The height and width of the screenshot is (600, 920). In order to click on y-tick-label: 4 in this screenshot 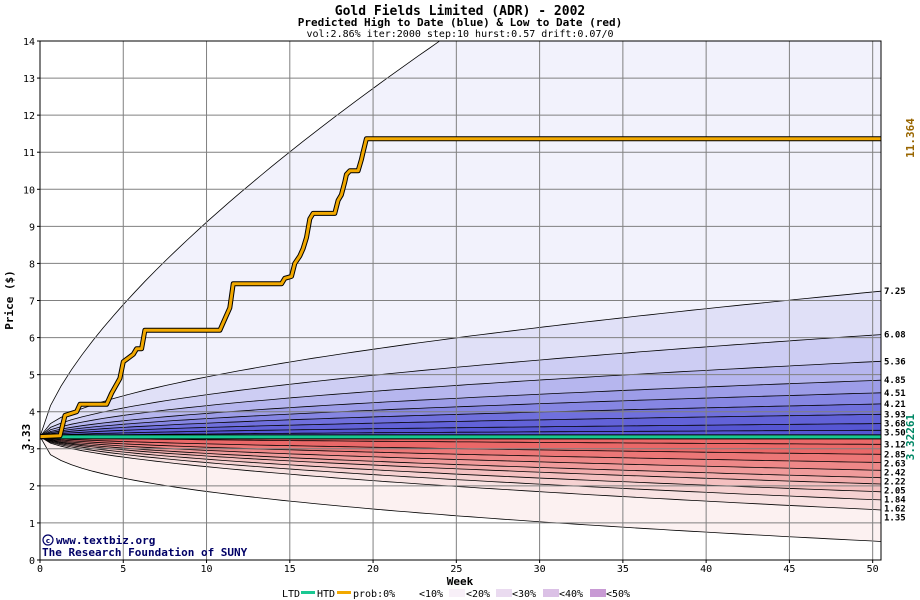, I will do `click(32, 413)`.